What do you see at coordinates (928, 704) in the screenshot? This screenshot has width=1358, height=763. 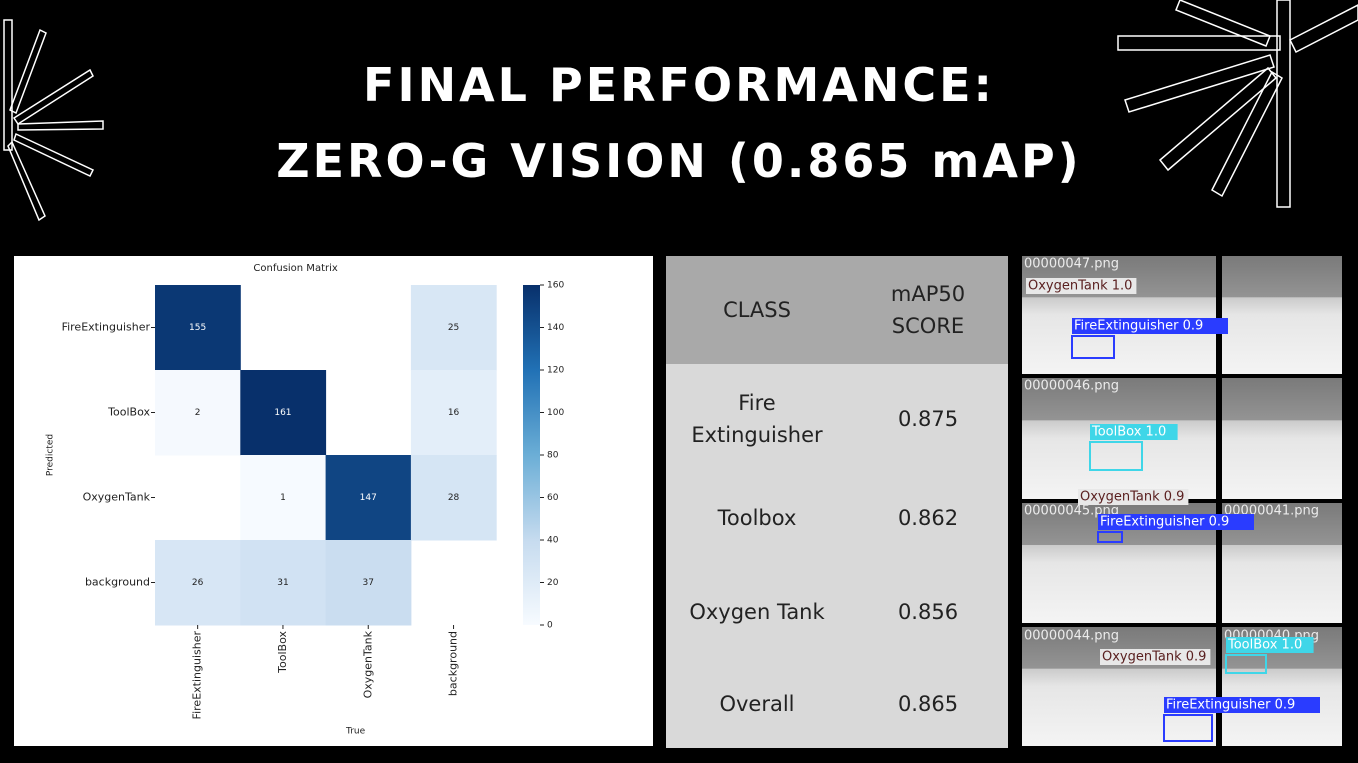 I see `table-cell: 0.865` at bounding box center [928, 704].